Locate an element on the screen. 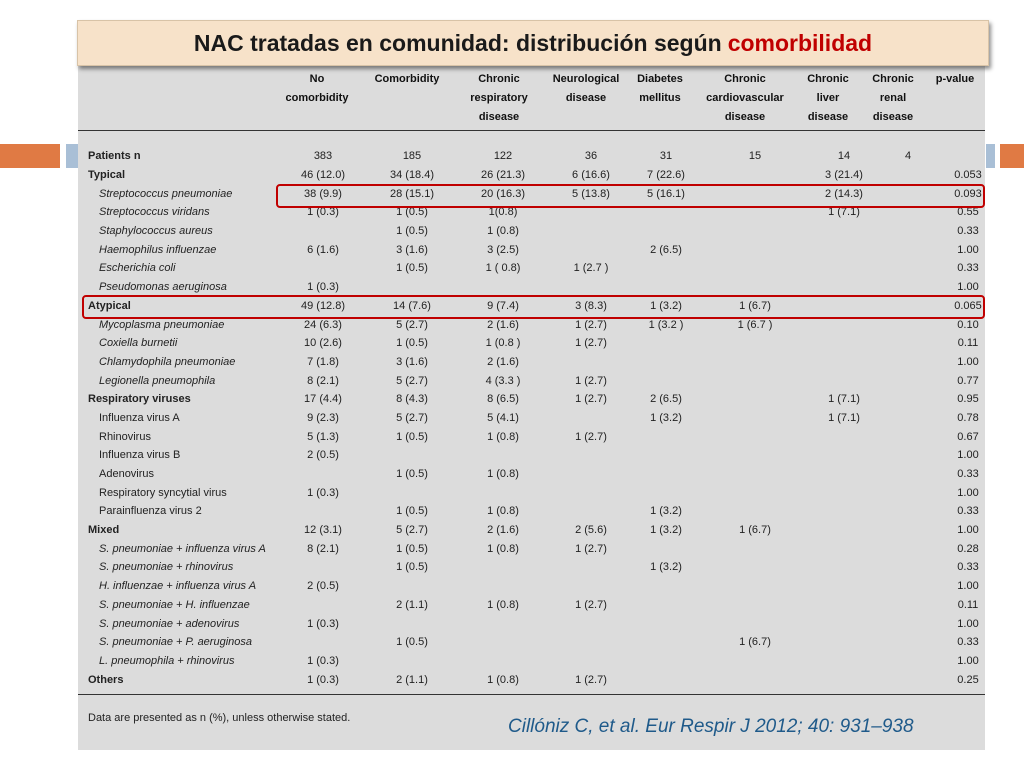 The image size is (1024, 768). table-cell: 1 (6.7) is located at coordinates (755, 530).